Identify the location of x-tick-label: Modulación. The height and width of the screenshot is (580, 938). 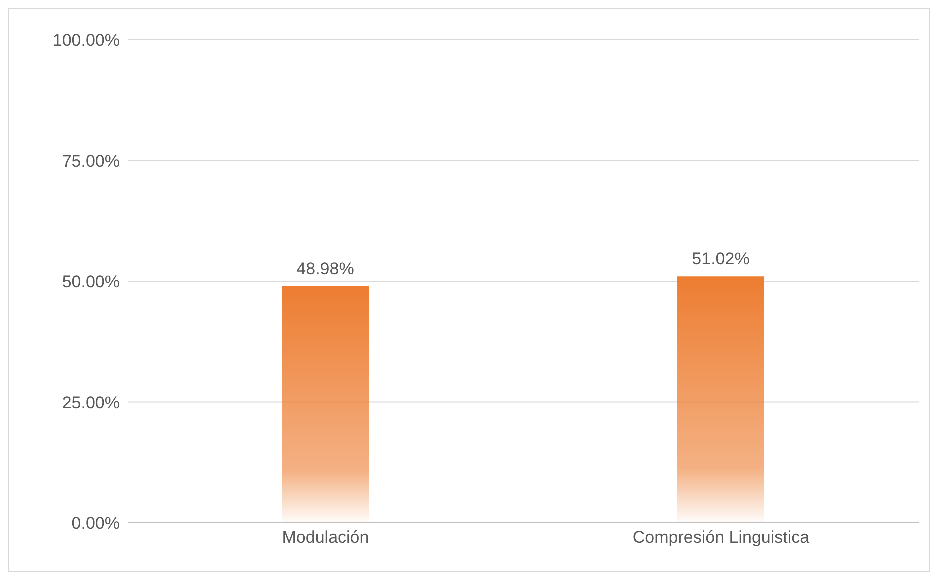
(326, 538).